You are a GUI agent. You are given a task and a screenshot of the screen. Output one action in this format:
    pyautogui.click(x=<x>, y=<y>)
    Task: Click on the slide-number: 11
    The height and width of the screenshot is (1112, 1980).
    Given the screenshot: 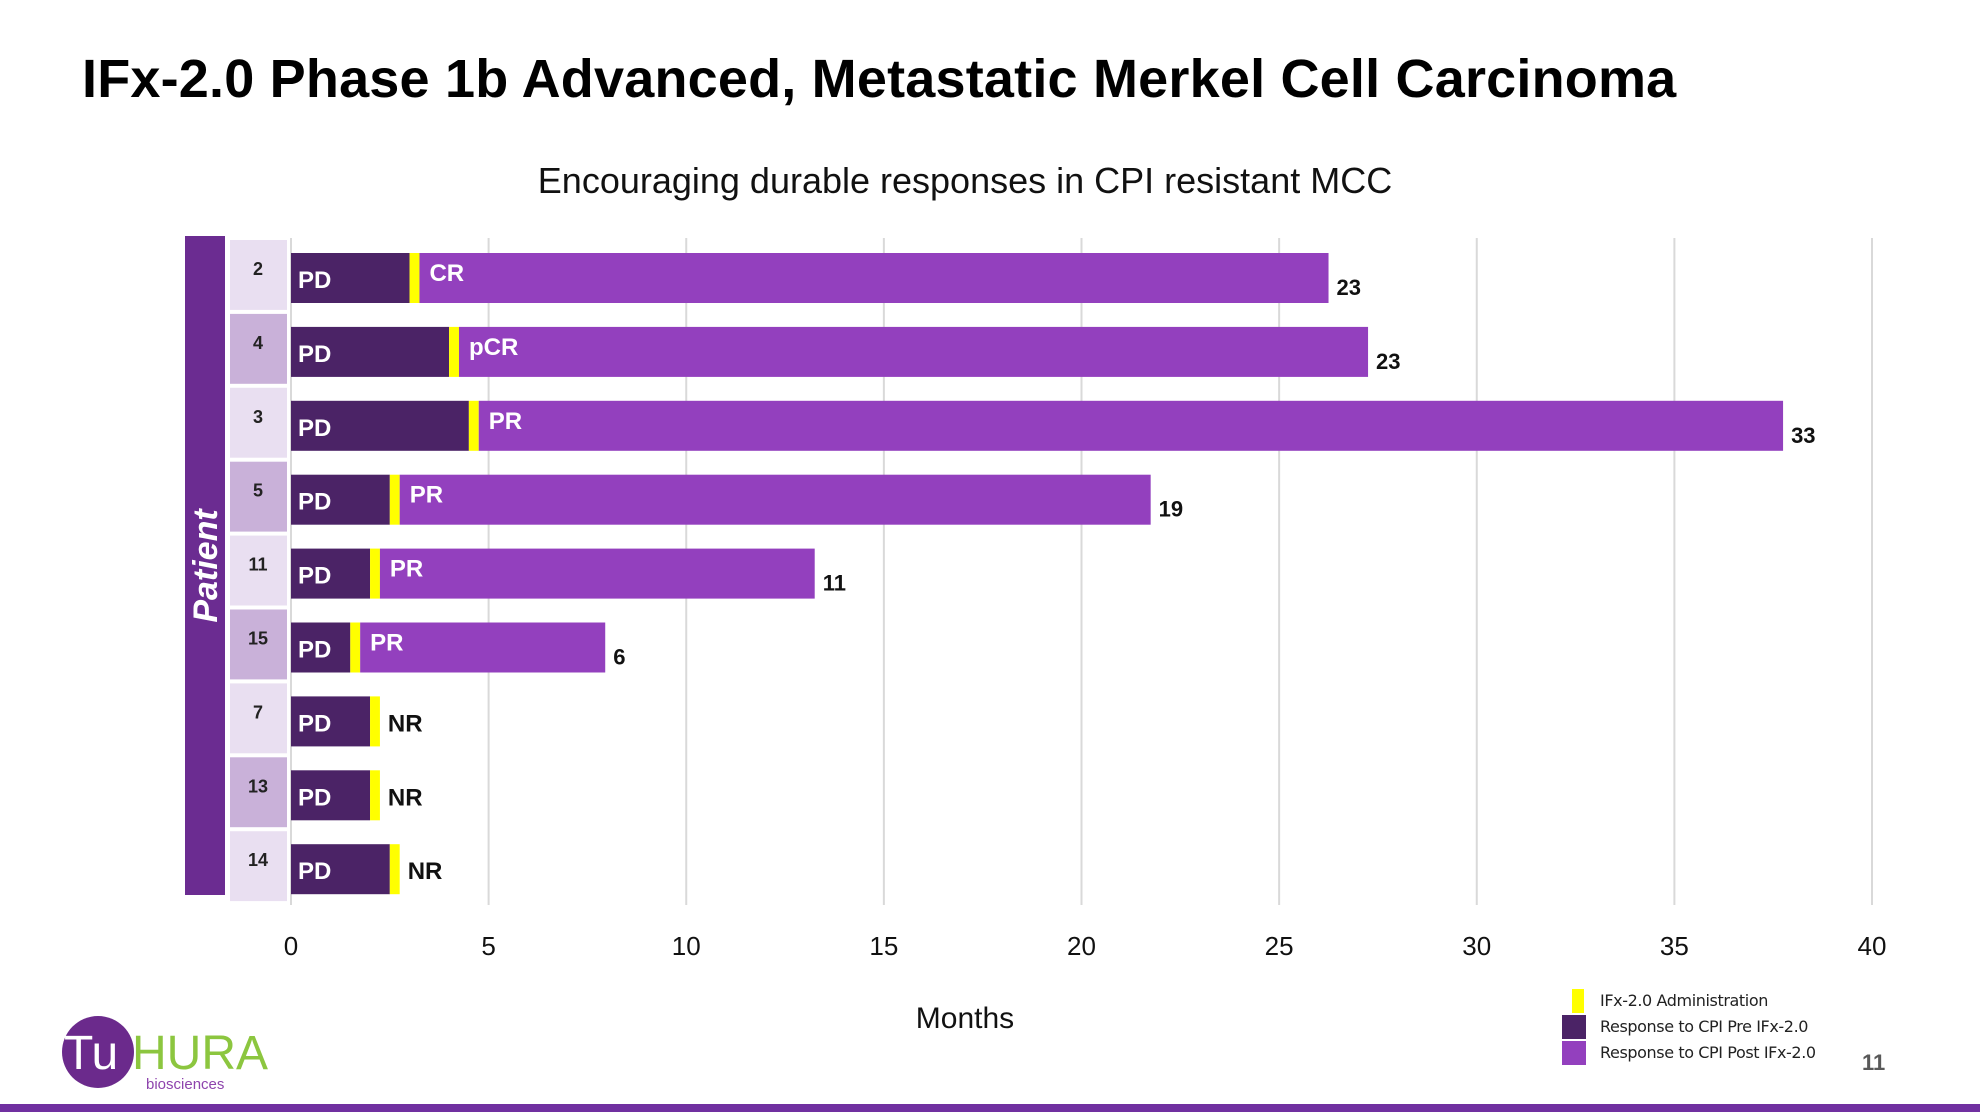 What is the action you would take?
    pyautogui.click(x=1874, y=1062)
    